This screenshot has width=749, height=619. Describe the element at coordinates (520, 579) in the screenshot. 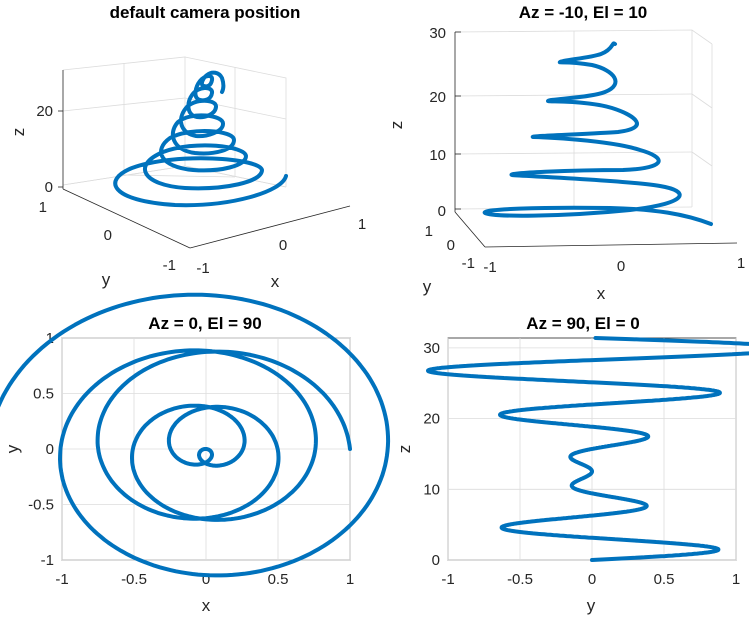

I see `panel4-x-tick-1: -0.5` at that location.